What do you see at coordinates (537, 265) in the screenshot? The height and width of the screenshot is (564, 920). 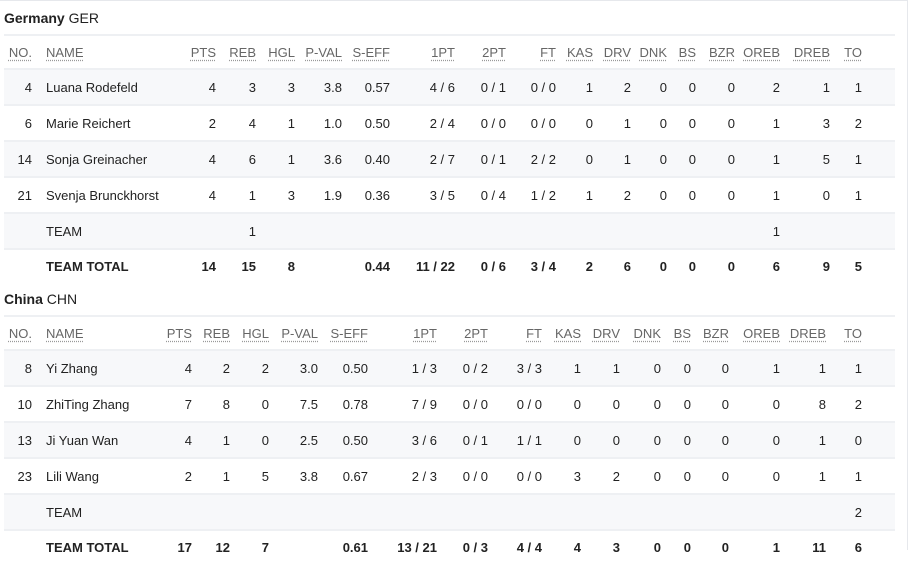 I see `stat-ft: 3 / 4` at bounding box center [537, 265].